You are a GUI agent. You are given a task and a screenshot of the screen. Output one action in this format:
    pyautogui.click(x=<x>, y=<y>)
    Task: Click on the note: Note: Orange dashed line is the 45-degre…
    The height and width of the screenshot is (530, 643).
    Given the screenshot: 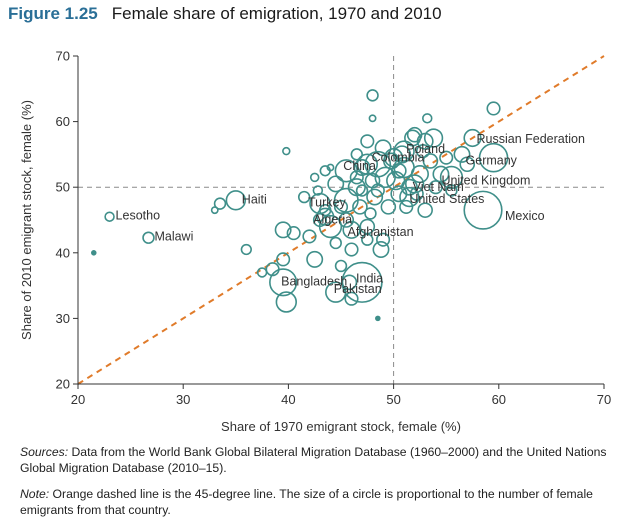 What is the action you would take?
    pyautogui.click(x=325, y=502)
    